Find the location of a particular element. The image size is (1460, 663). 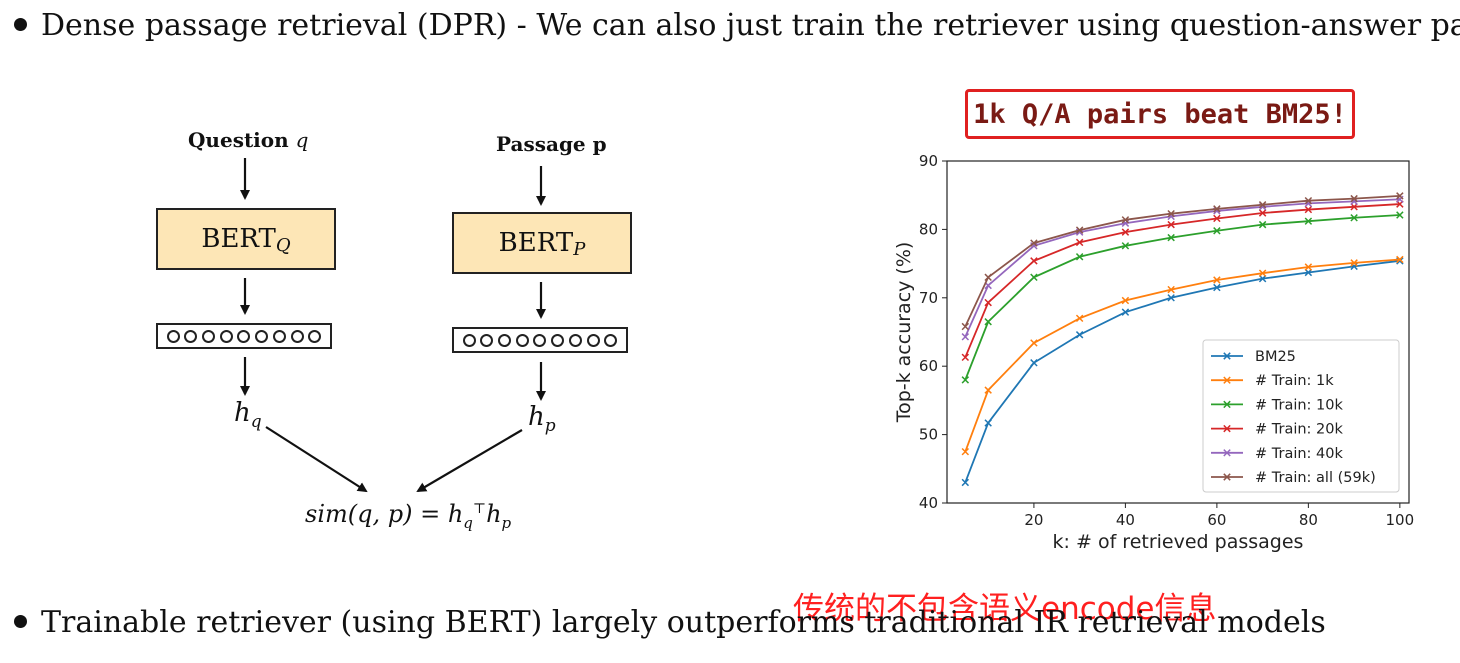

y-tick-label: 60 is located at coordinates (928, 366).